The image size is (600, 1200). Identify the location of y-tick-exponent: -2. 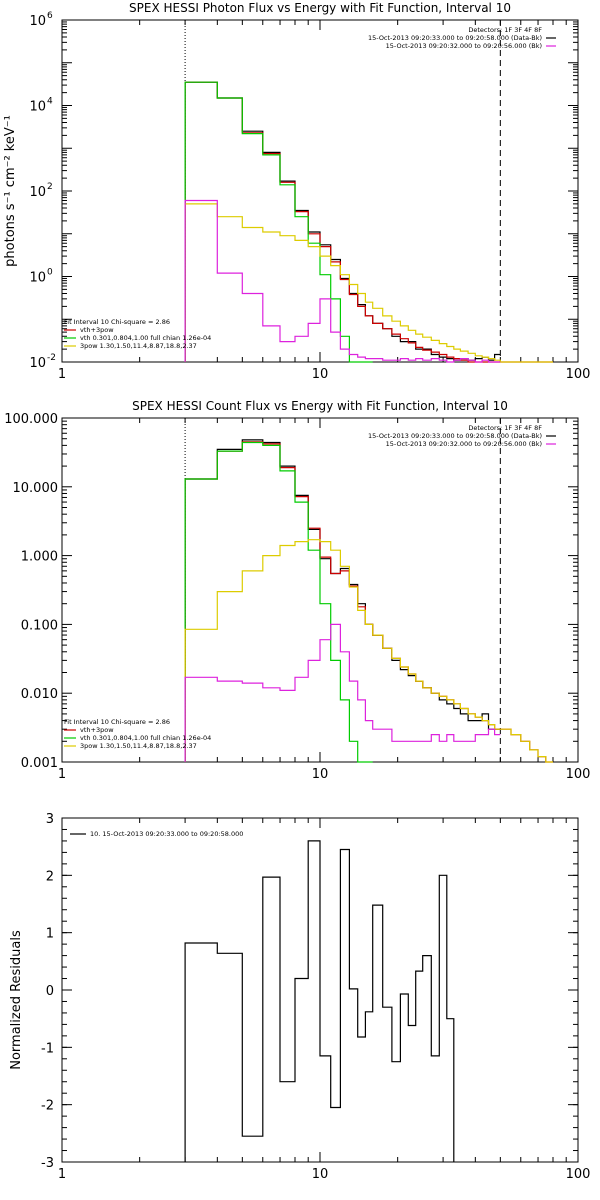
(51, 358).